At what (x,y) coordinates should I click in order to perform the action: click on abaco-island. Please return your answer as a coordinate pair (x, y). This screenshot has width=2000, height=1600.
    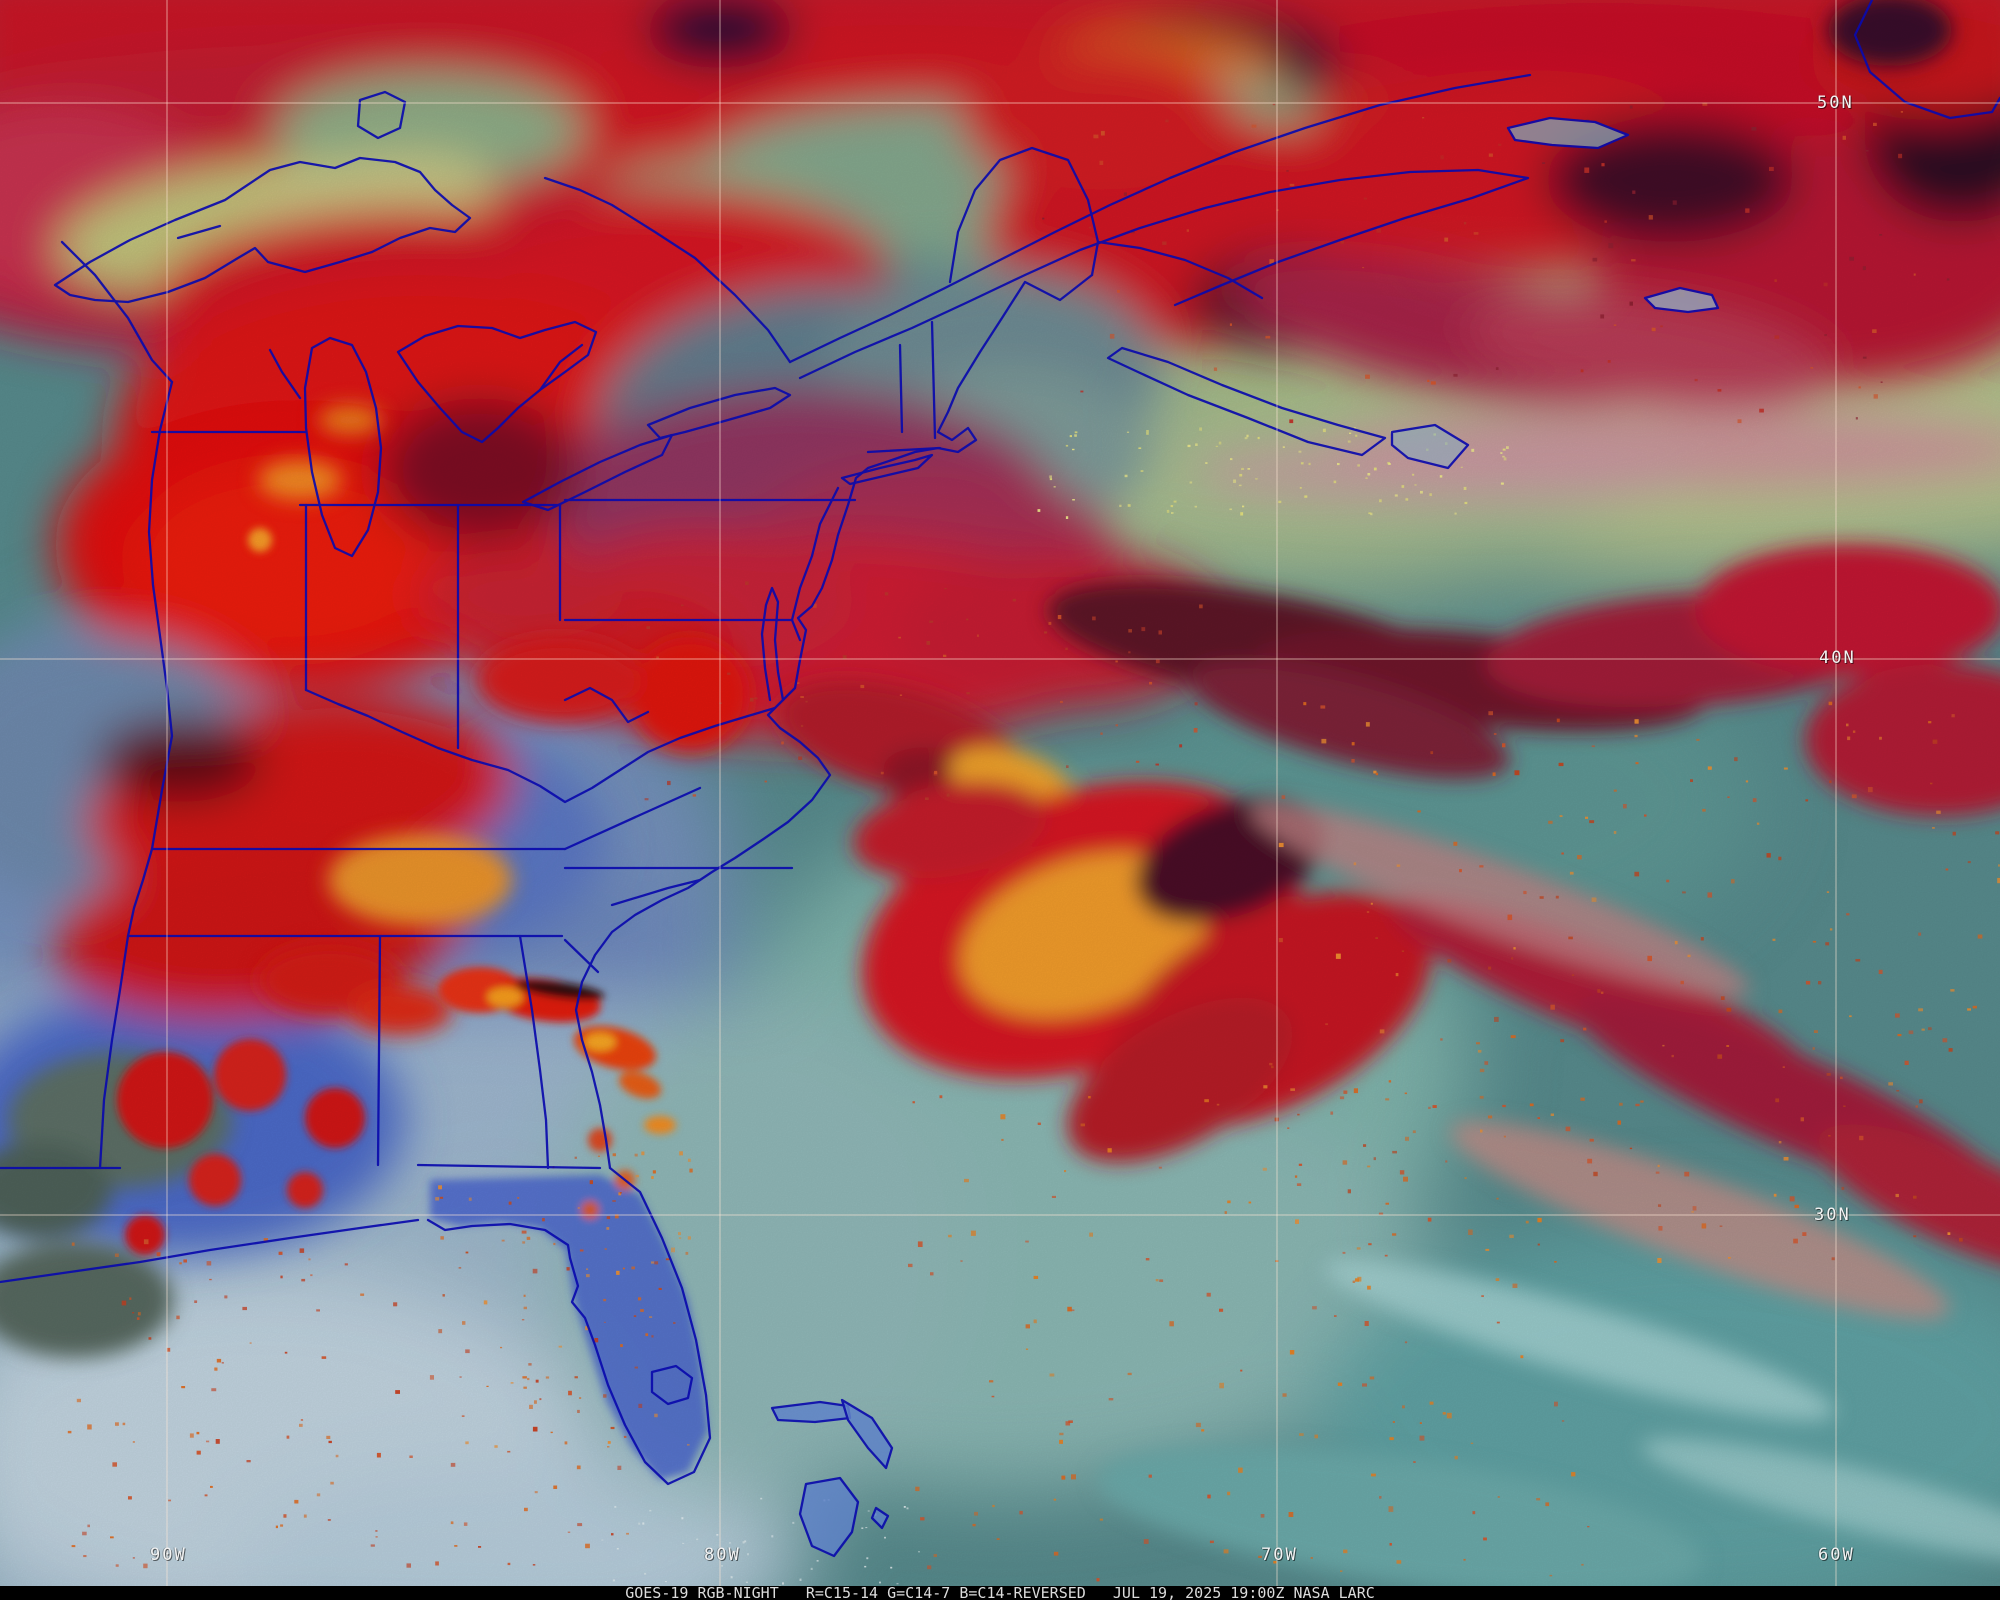
    Looking at the image, I should click on (867, 1434).